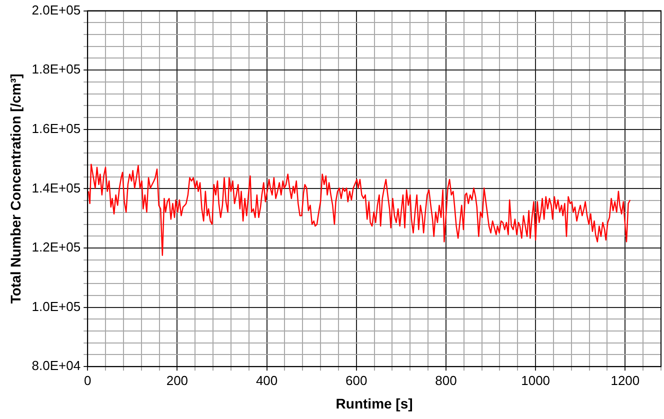 The image size is (664, 419). I want to click on y-tick-label: 8.0E+04, so click(56, 366).